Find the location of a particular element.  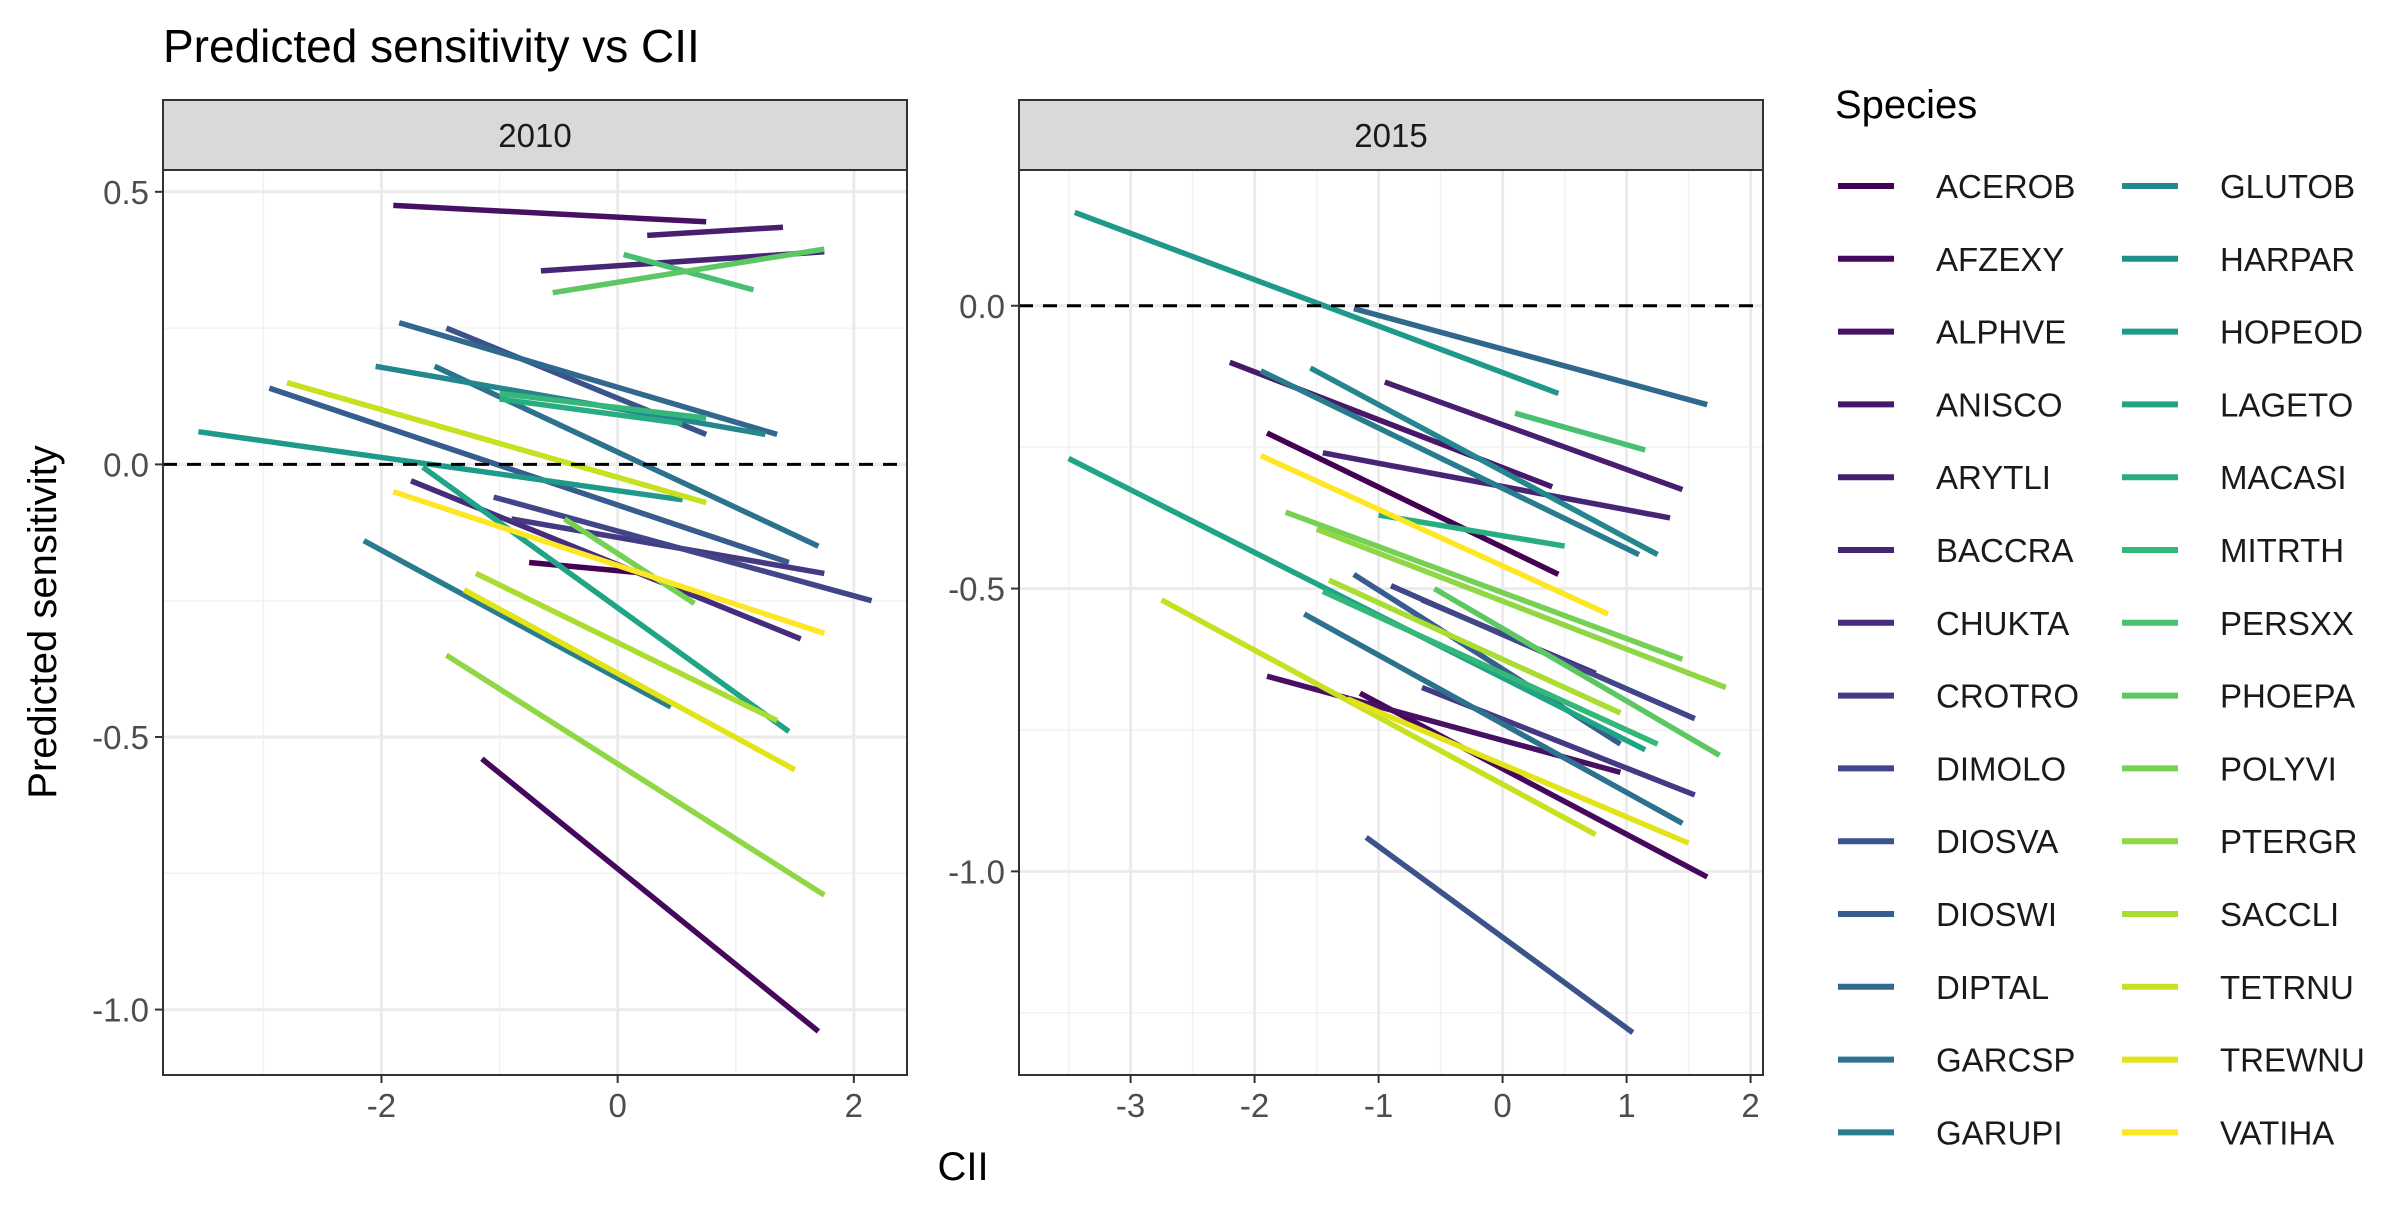

legend-label: PHOEPA is located at coordinates (2287, 696).